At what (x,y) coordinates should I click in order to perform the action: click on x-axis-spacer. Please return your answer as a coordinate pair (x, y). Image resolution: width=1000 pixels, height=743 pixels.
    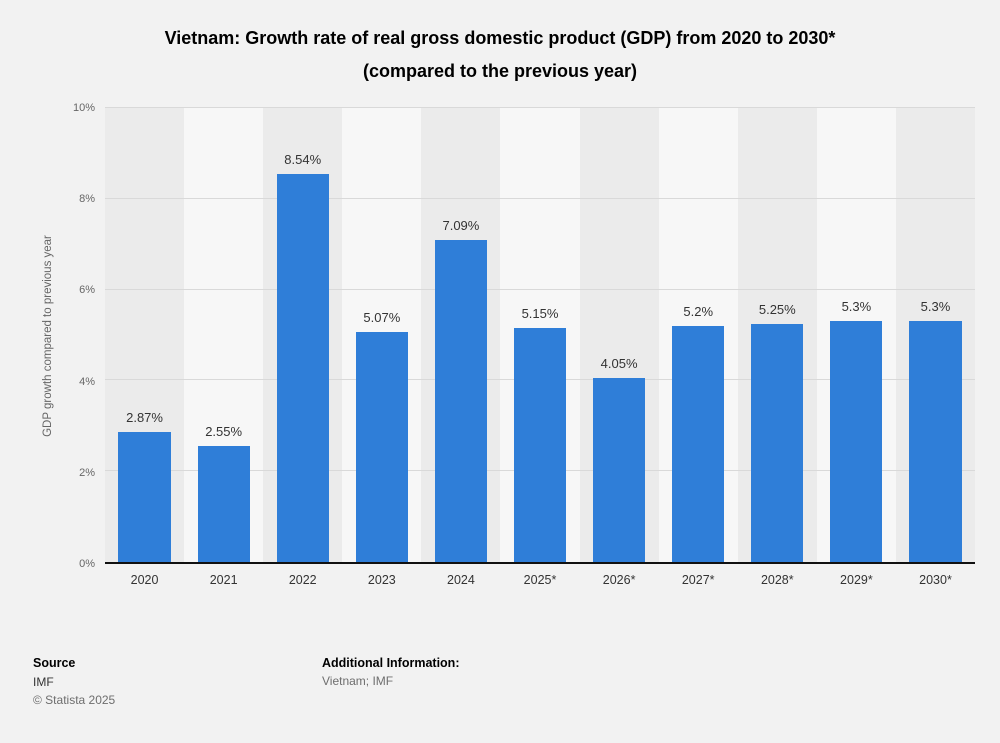
    Looking at the image, I should click on (52, 584).